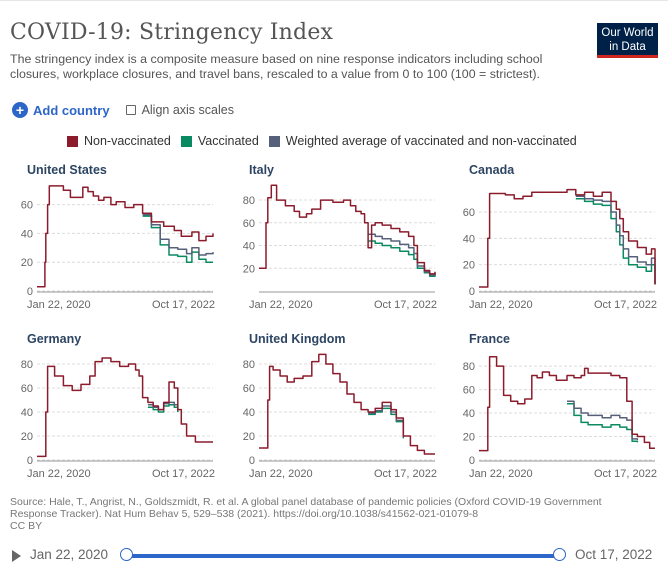 This screenshot has height=572, width=668. I want to click on license-text: CC BY, so click(26, 526).